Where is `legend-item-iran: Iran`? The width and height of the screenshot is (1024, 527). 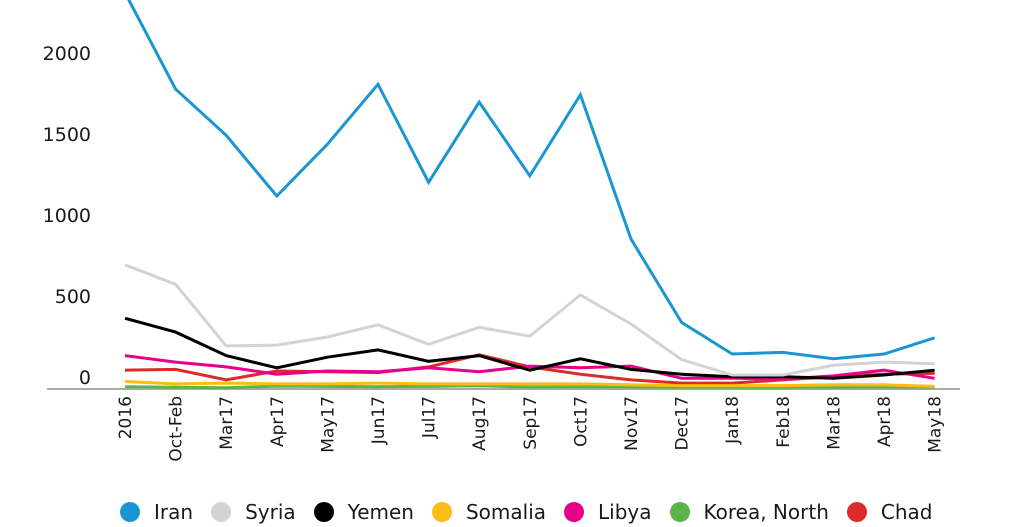
legend-item-iran: Iran is located at coordinates (156, 512).